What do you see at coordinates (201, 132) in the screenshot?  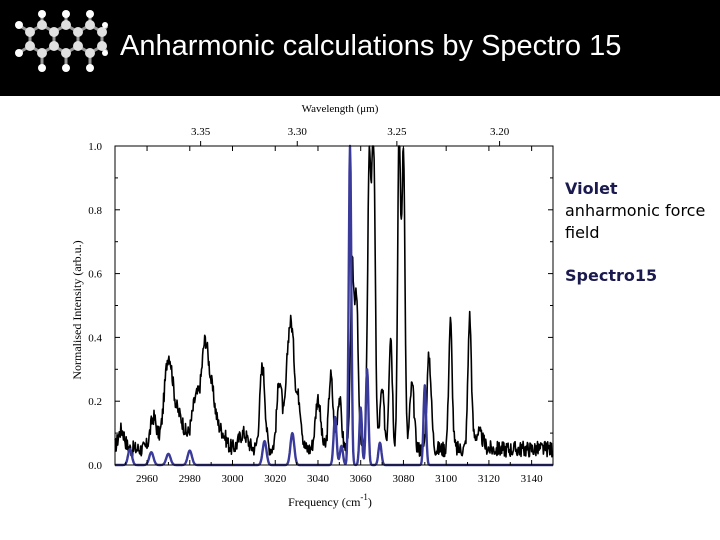 I see `top-tick-label: 3.35` at bounding box center [201, 132].